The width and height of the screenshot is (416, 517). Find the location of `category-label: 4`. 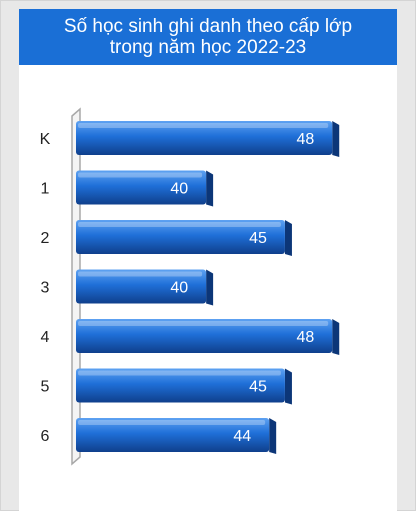

category-label: 4 is located at coordinates (45, 337).